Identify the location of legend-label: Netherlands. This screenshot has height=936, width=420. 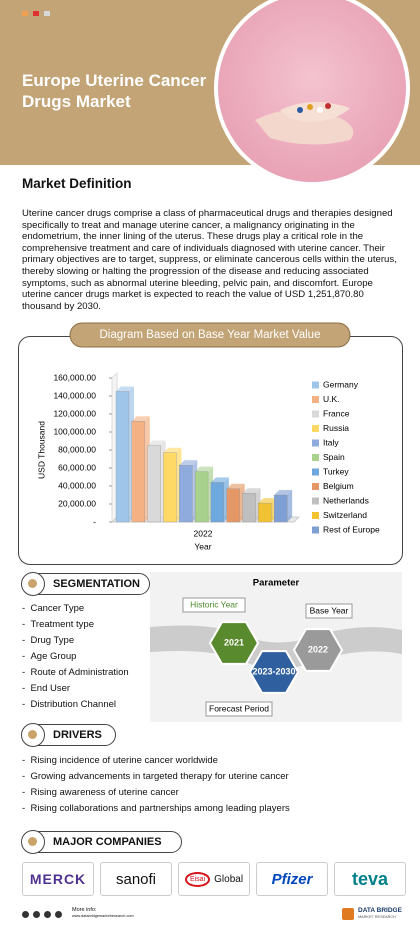
(346, 500).